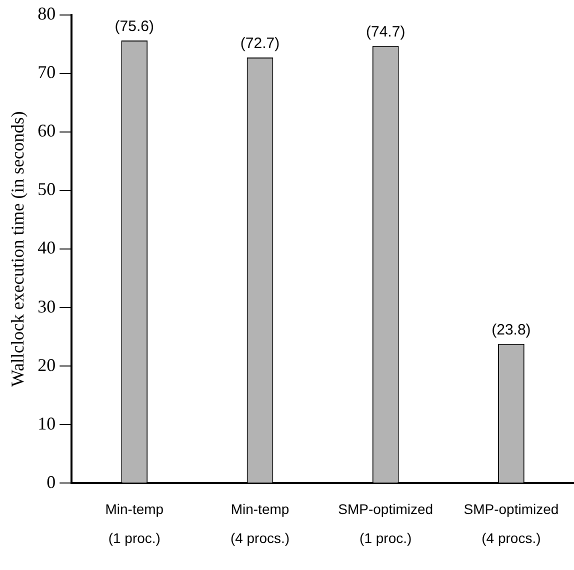 The height and width of the screenshot is (570, 574). I want to click on y-tick-label: 80, so click(47, 14).